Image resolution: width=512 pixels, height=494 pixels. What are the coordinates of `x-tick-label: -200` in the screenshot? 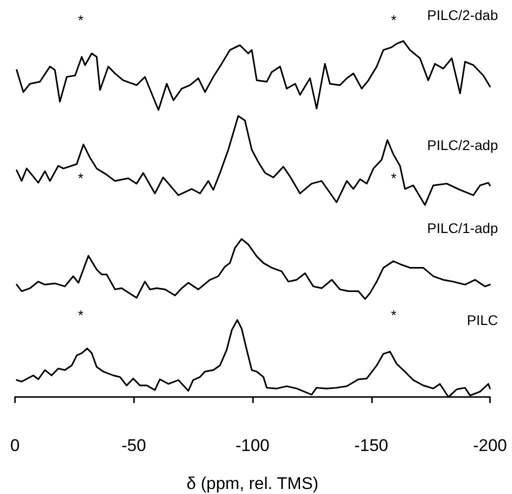 It's located at (490, 445).